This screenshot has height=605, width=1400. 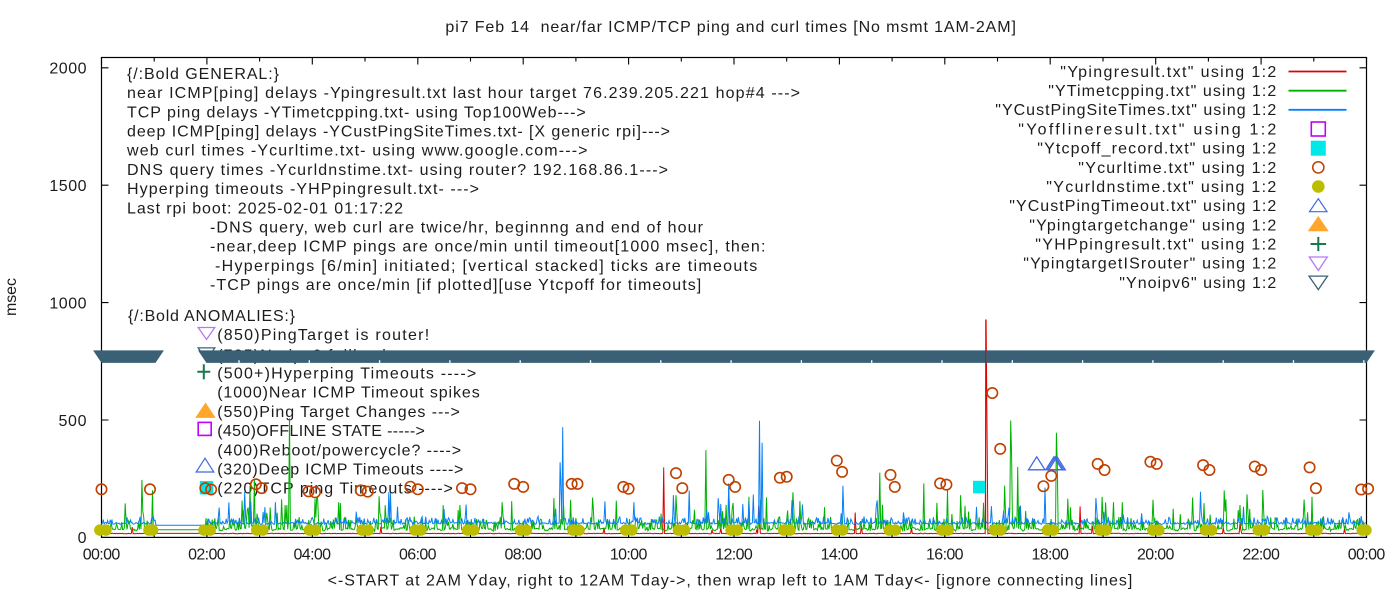 I want to click on svg-text: "Ynoipv6" using 1:2, so click(x=1197, y=283).